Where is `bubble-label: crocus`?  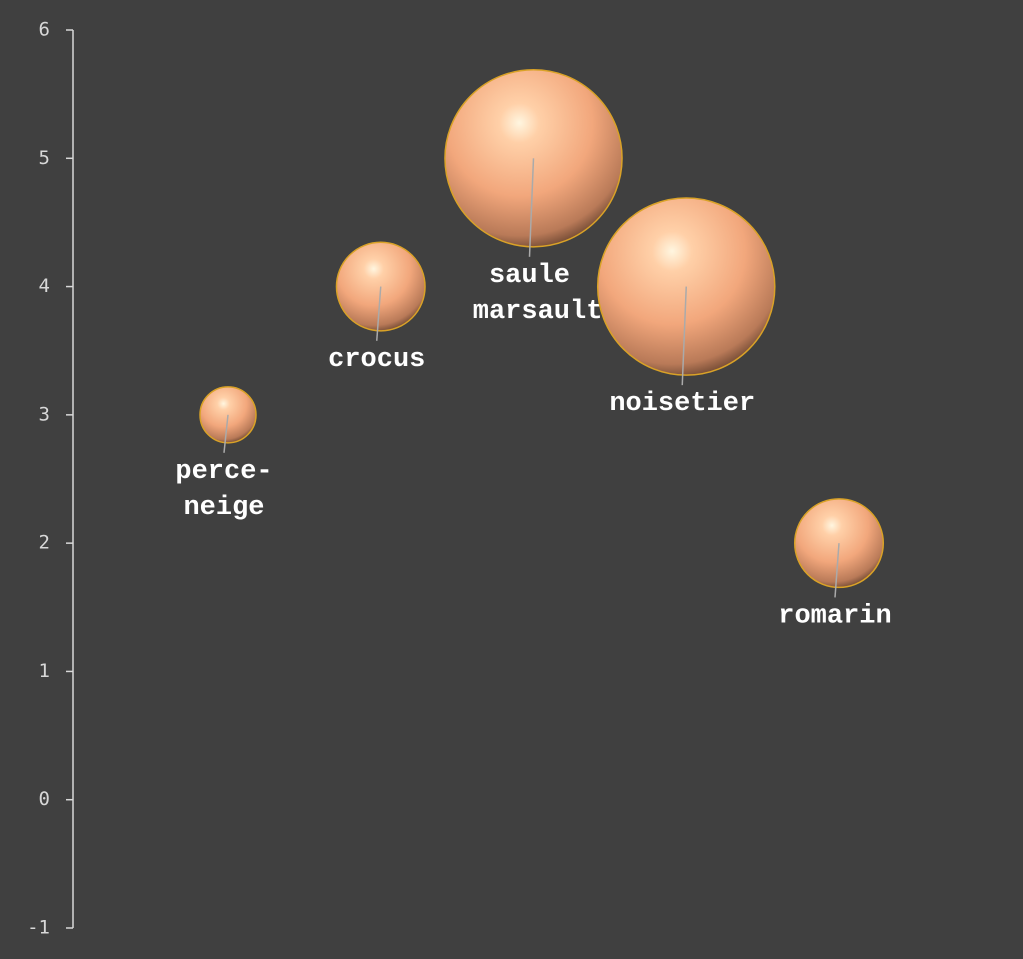
bubble-label: crocus is located at coordinates (376, 360).